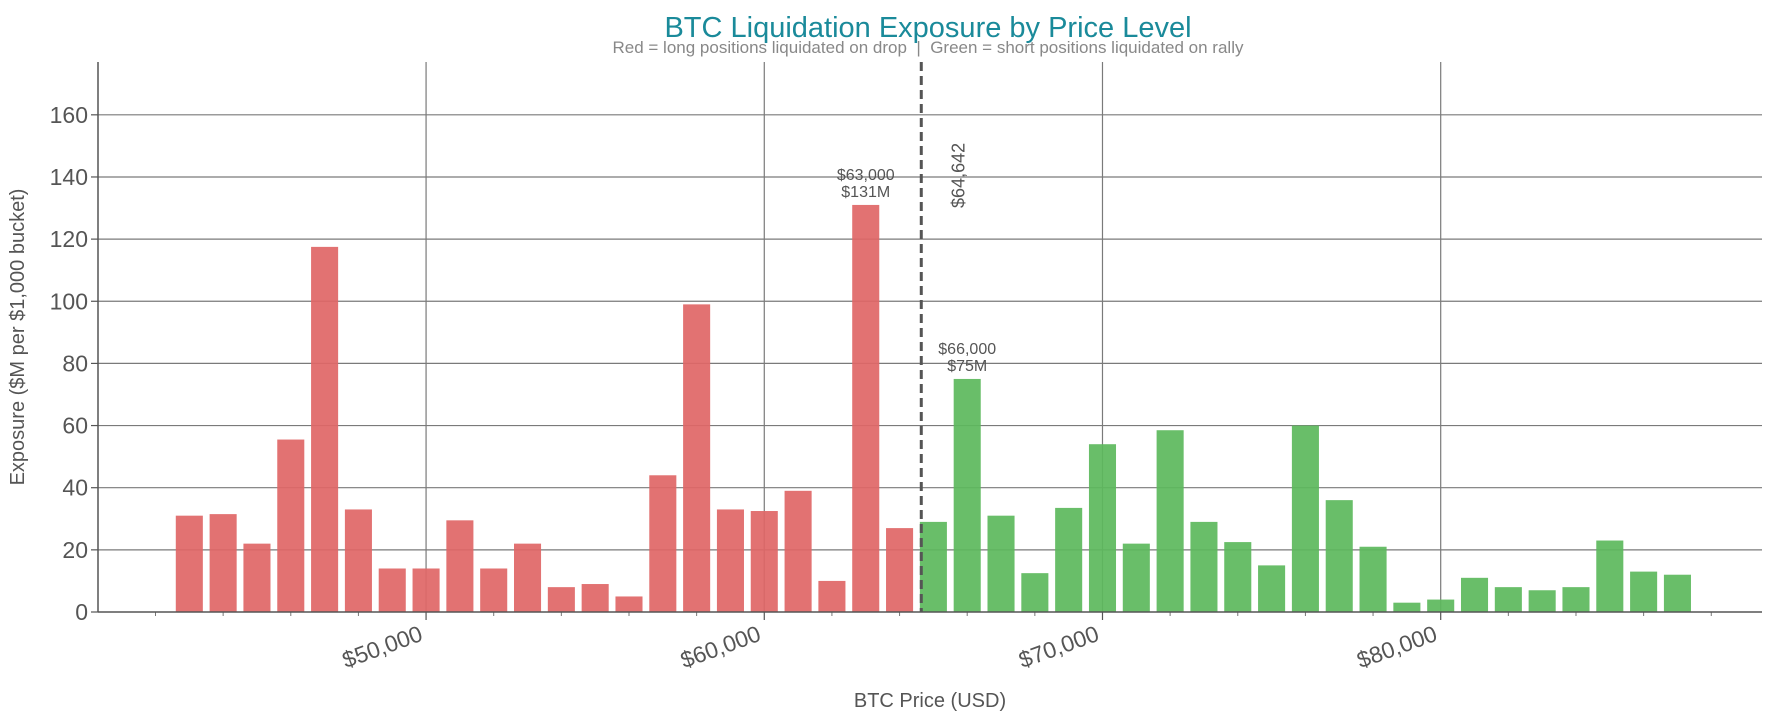 The width and height of the screenshot is (1775, 726). I want to click on y-tick-label: 140, so click(69, 177).